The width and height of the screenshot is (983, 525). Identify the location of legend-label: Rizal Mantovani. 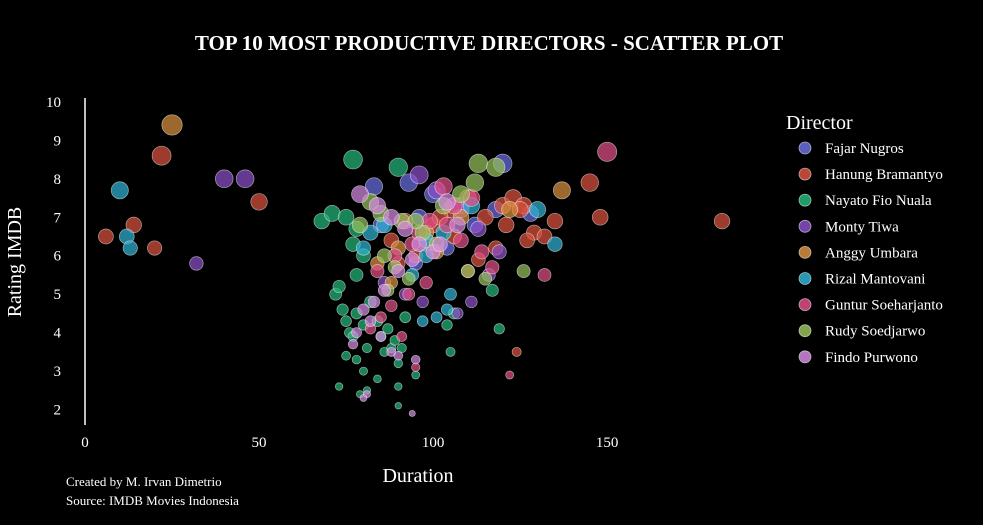
(875, 280).